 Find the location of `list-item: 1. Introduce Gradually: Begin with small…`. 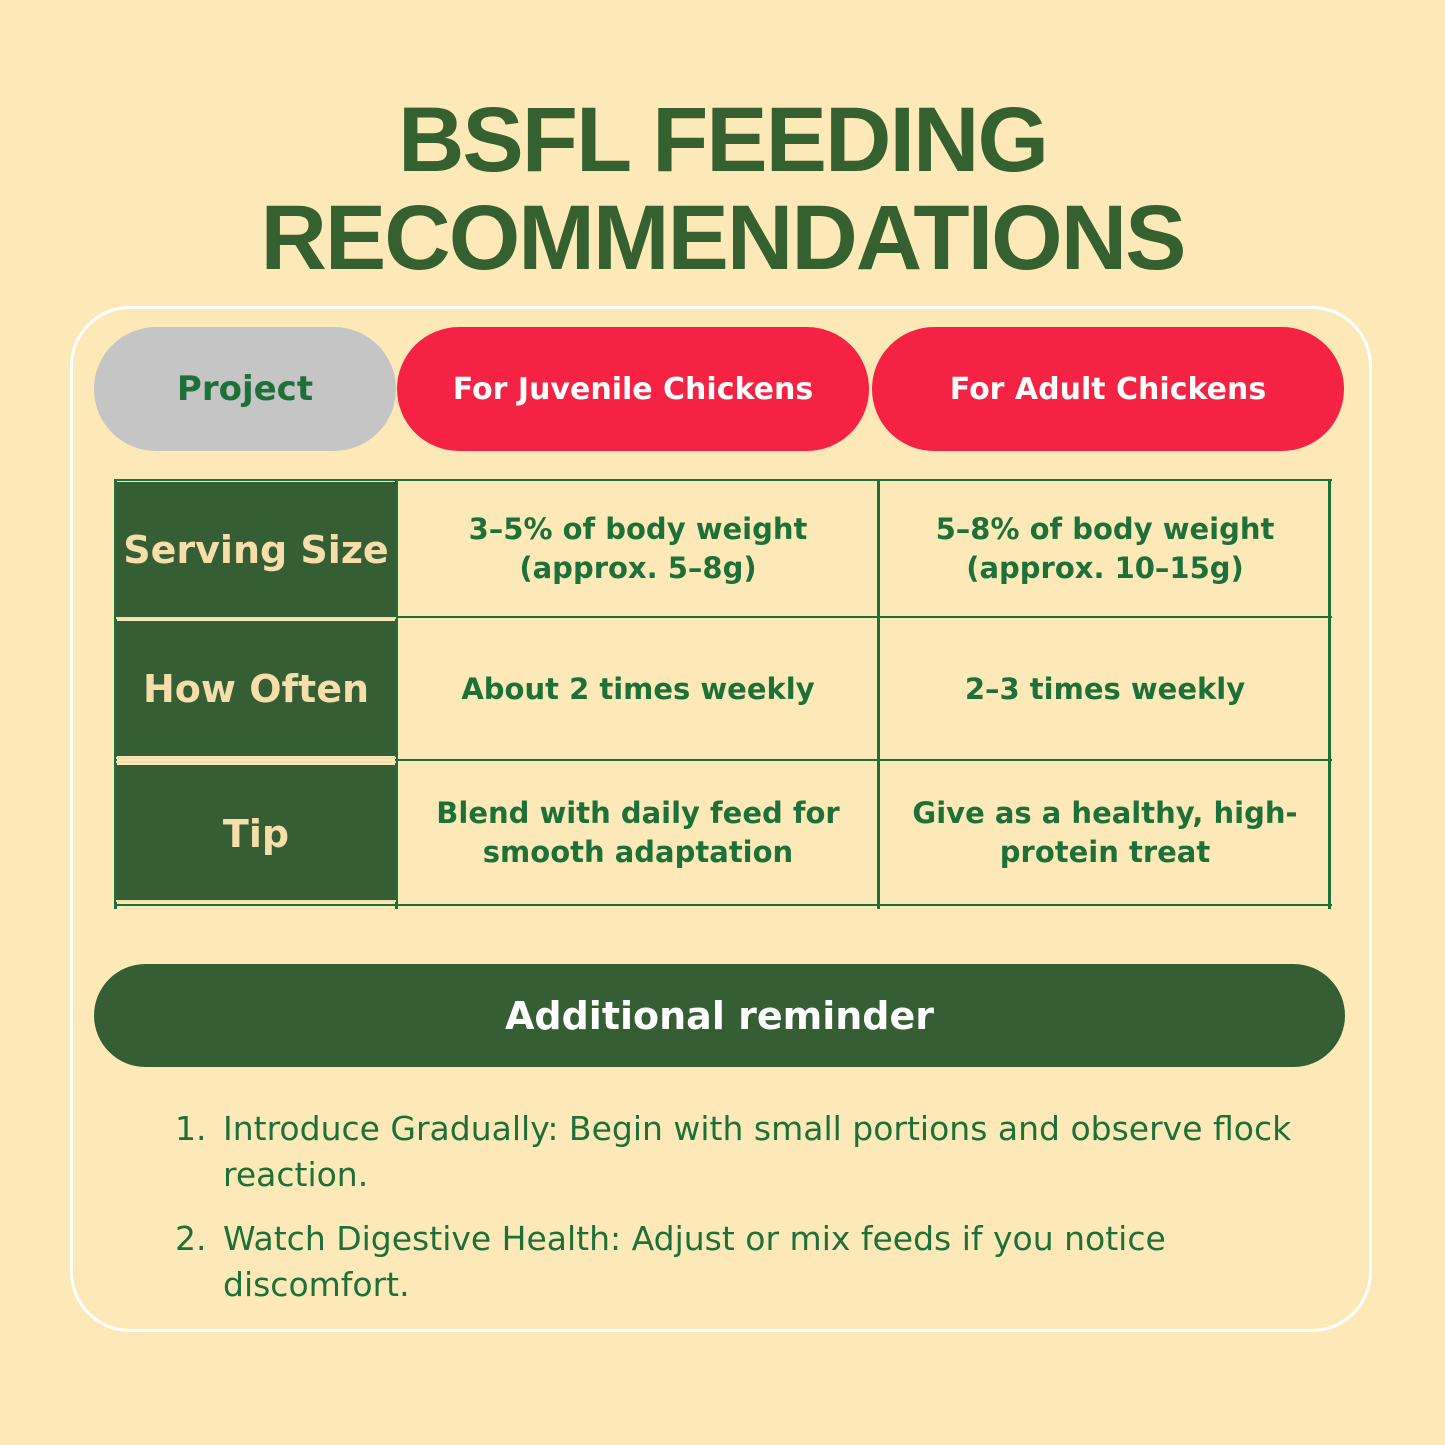

list-item: 1. Introduce Gradually: Begin with small… is located at coordinates (735, 1152).